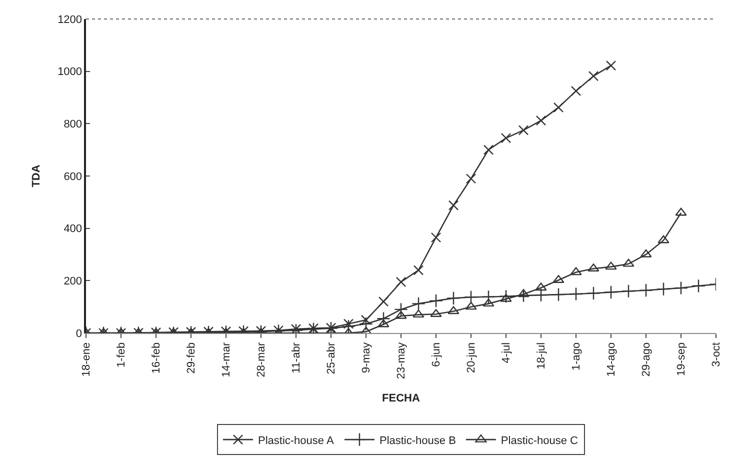 The width and height of the screenshot is (735, 467). What do you see at coordinates (716, 354) in the screenshot?
I see `x-tick-label: 3-oct` at bounding box center [716, 354].